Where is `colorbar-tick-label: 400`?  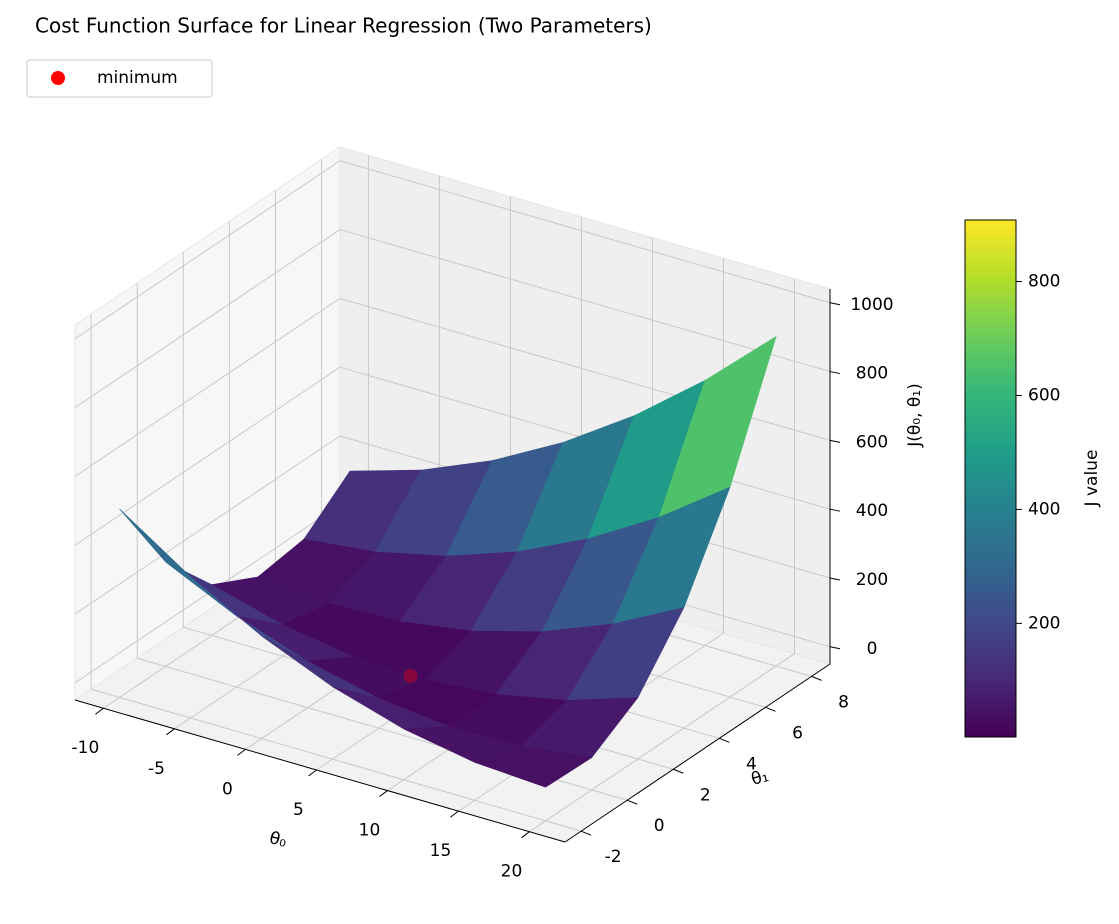
colorbar-tick-label: 400 is located at coordinates (1044, 509).